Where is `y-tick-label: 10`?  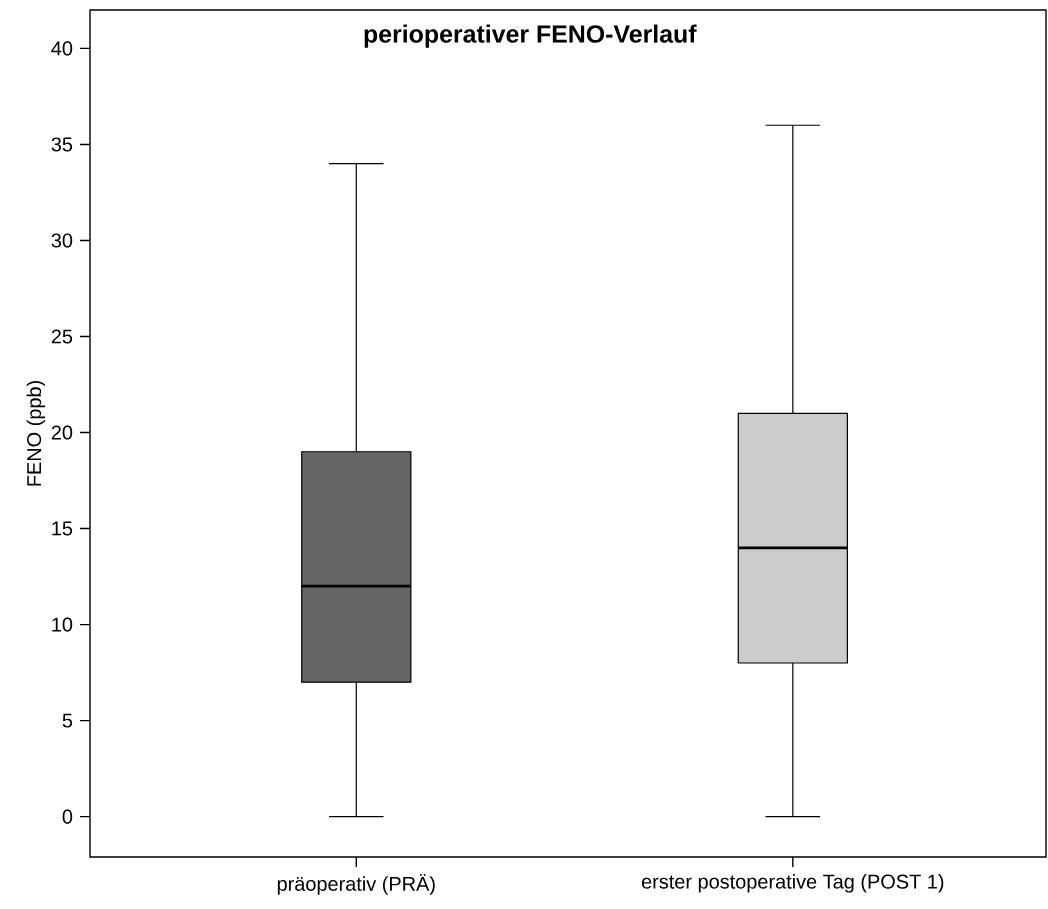 y-tick-label: 10 is located at coordinates (62, 624).